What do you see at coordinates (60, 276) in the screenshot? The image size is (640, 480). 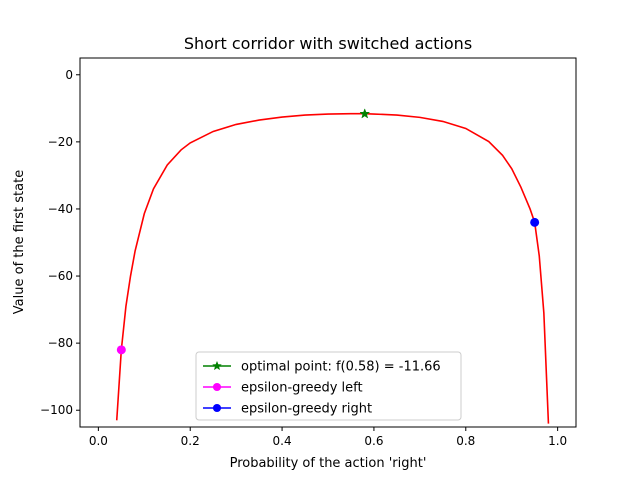 I see `y-tick-label: −60` at bounding box center [60, 276].